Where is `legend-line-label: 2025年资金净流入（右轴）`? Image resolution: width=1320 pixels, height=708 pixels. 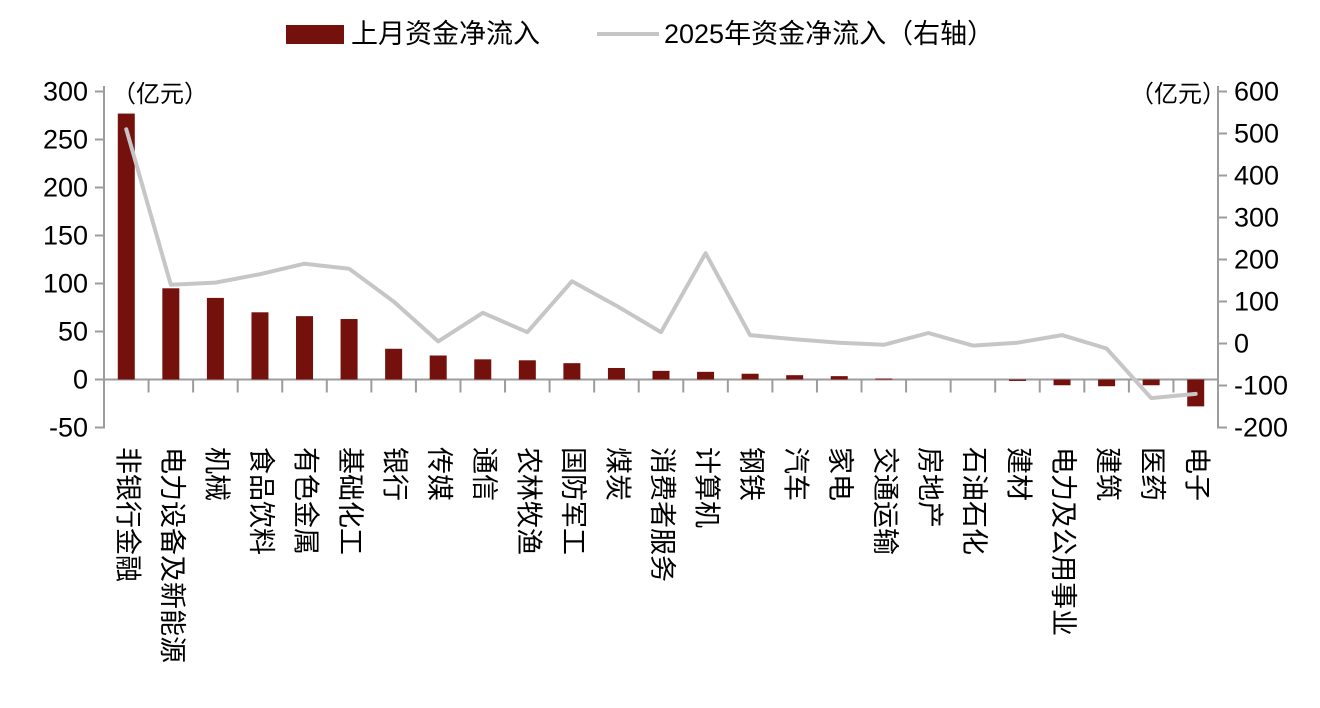
legend-line-label: 2025年资金净流入（右轴） is located at coordinates (829, 34).